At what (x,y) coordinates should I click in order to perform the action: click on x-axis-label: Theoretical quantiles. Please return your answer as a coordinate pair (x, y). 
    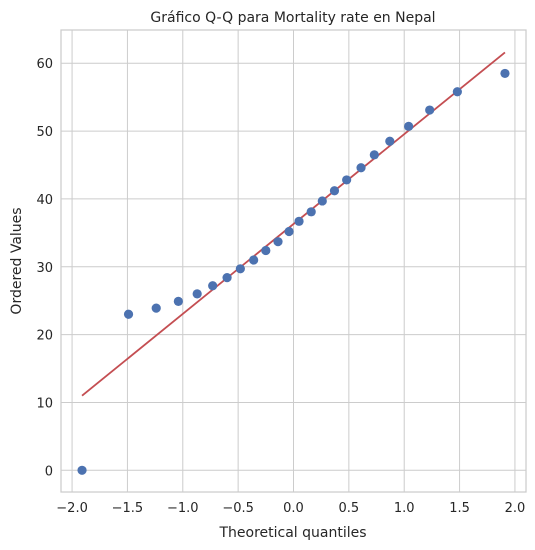
    Looking at the image, I should click on (292, 533).